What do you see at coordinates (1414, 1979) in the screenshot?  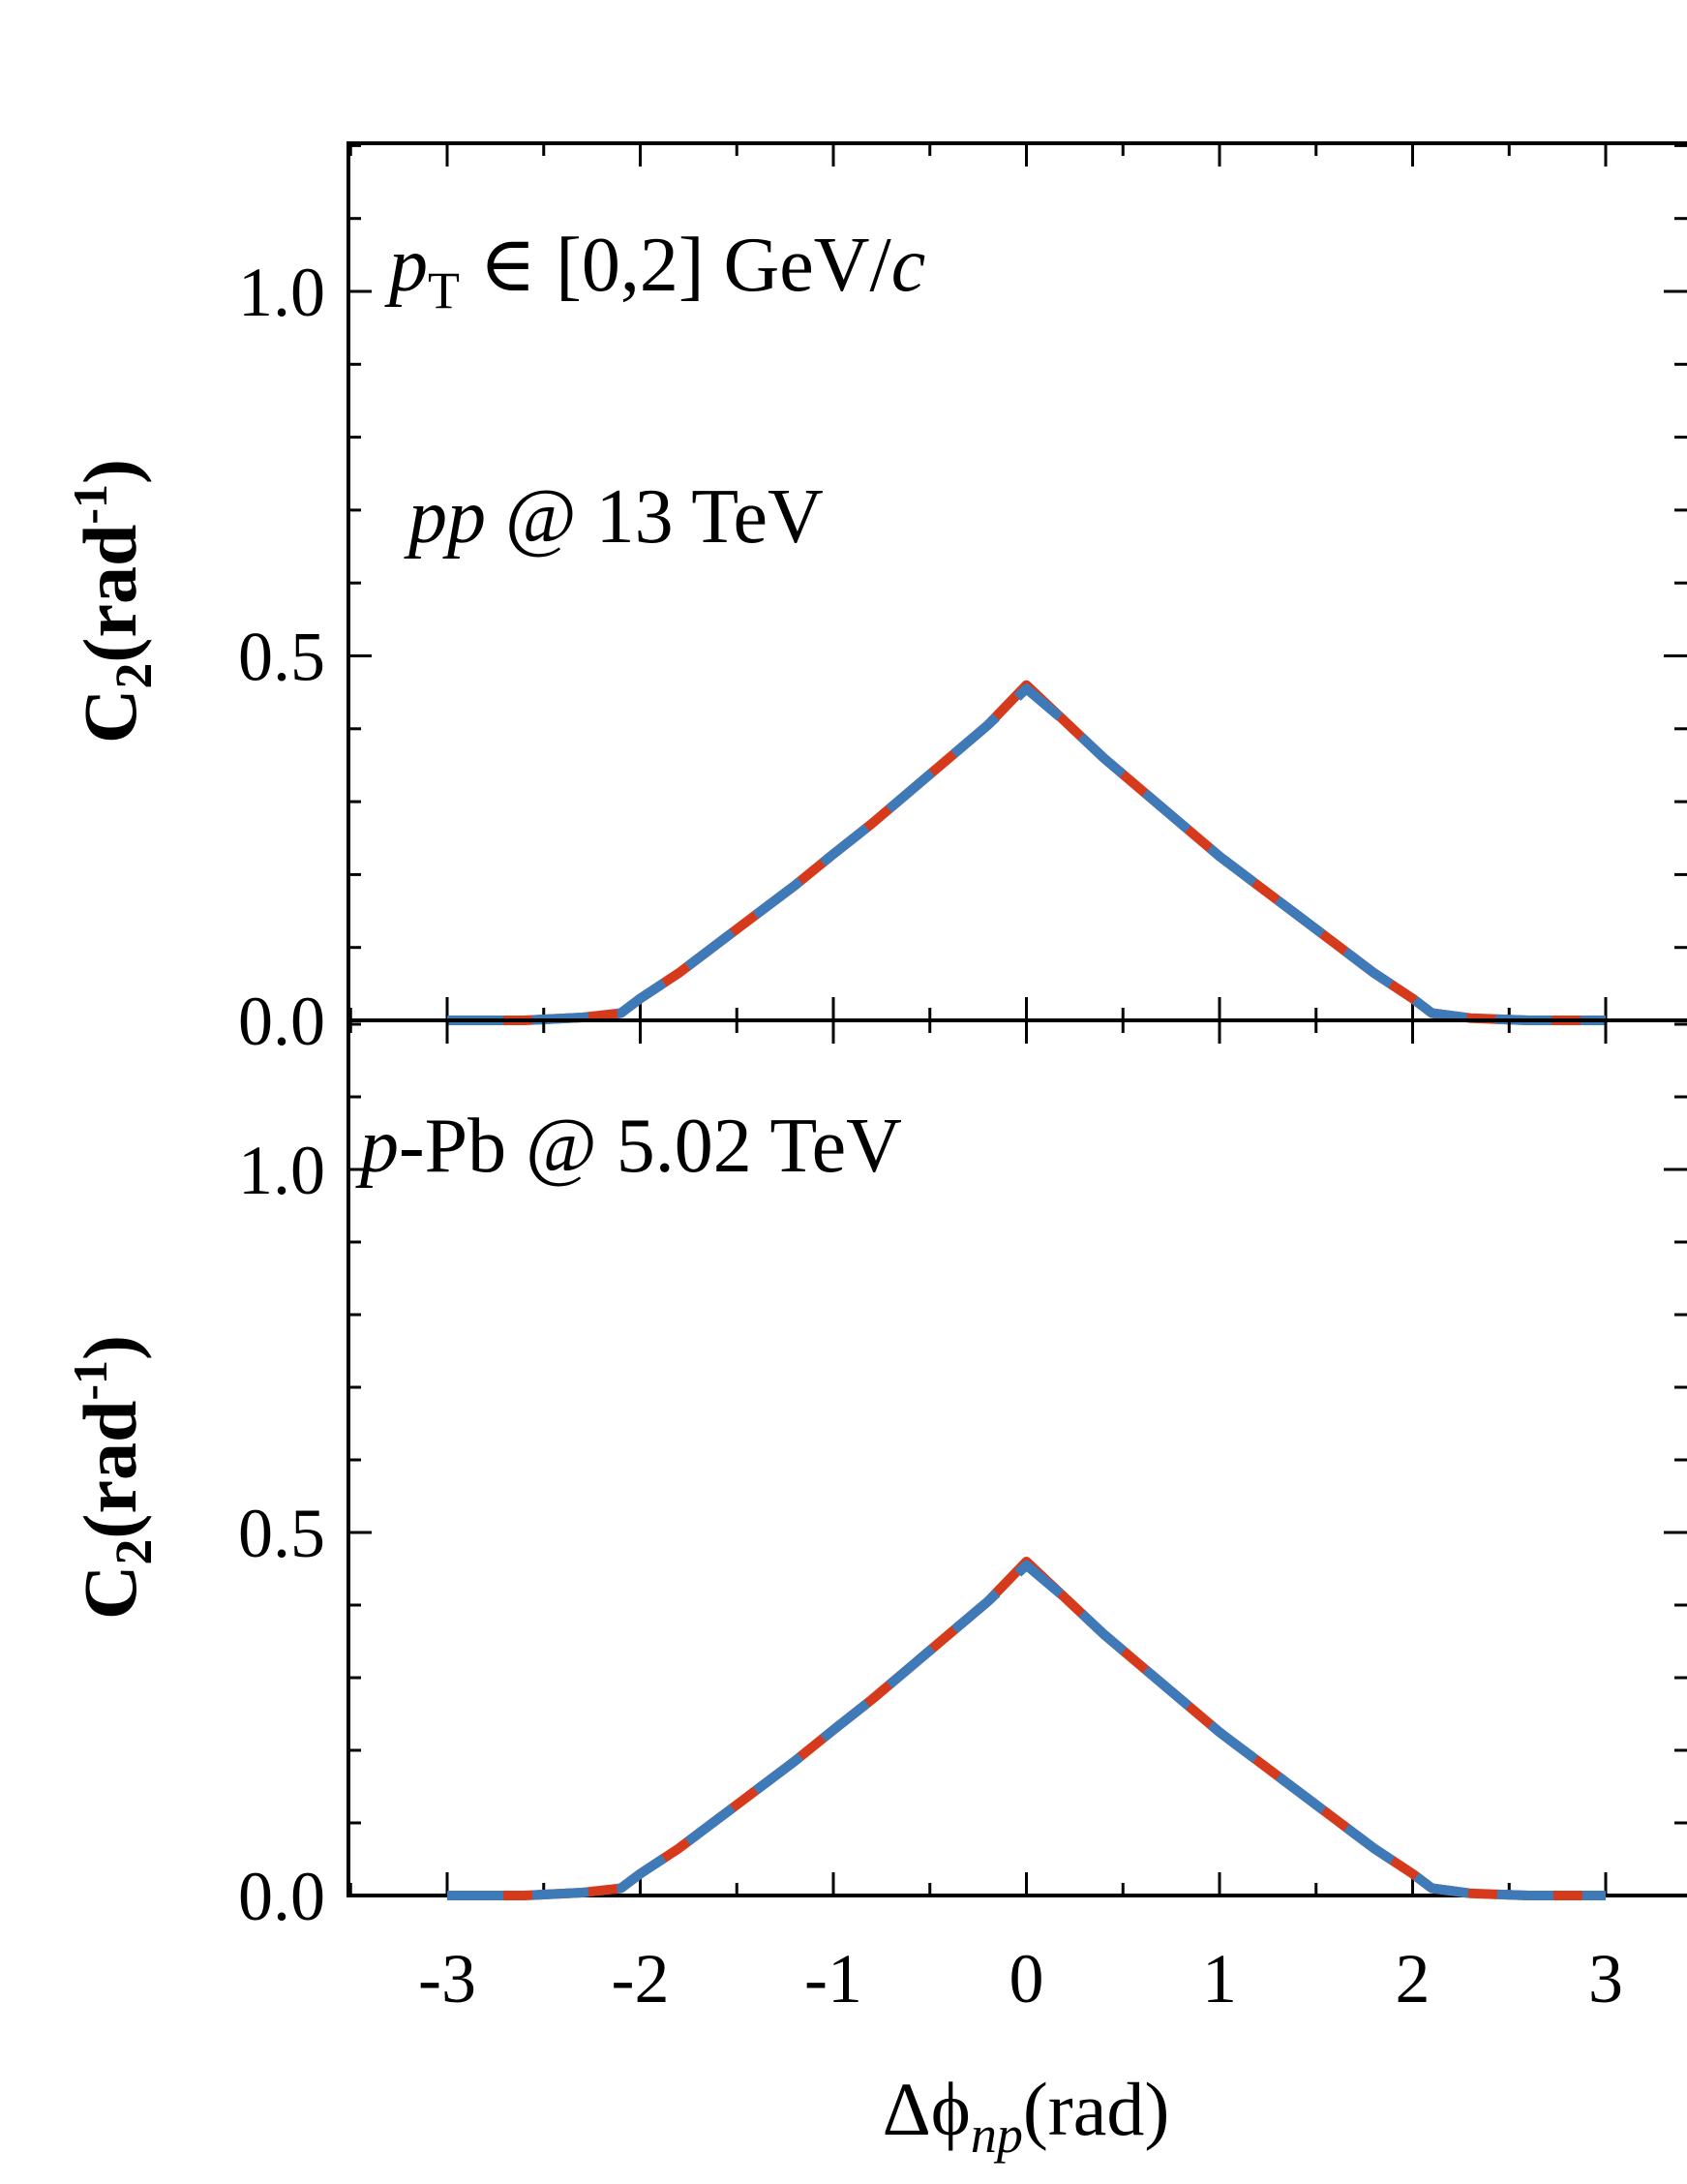 I see `x-tick-label: 2` at bounding box center [1414, 1979].